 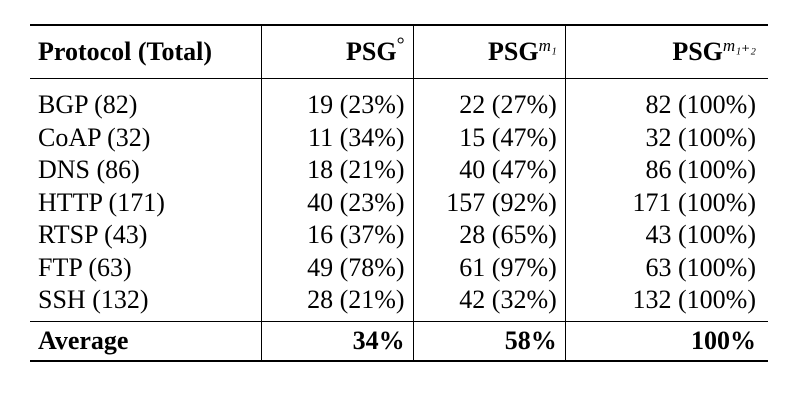 I want to click on value-cell: 19 (23%), so click(x=337, y=100).